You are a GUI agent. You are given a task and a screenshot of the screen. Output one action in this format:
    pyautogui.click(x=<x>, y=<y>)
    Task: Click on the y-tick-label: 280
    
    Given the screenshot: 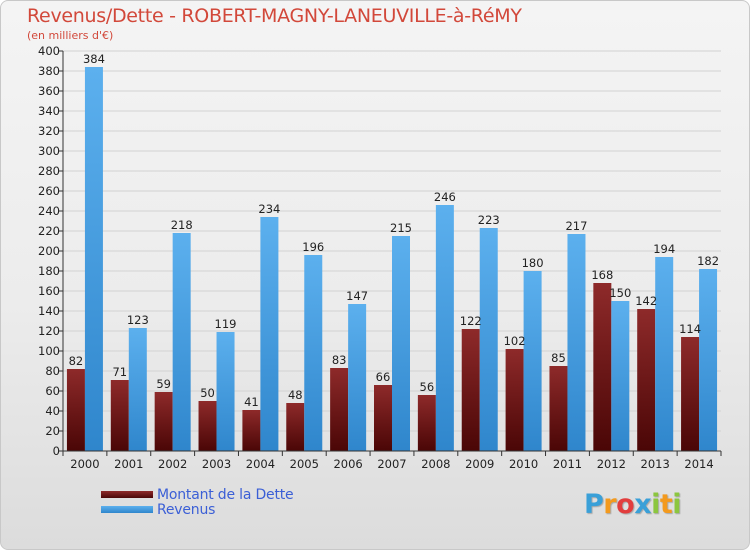 What is the action you would take?
    pyautogui.click(x=49, y=171)
    